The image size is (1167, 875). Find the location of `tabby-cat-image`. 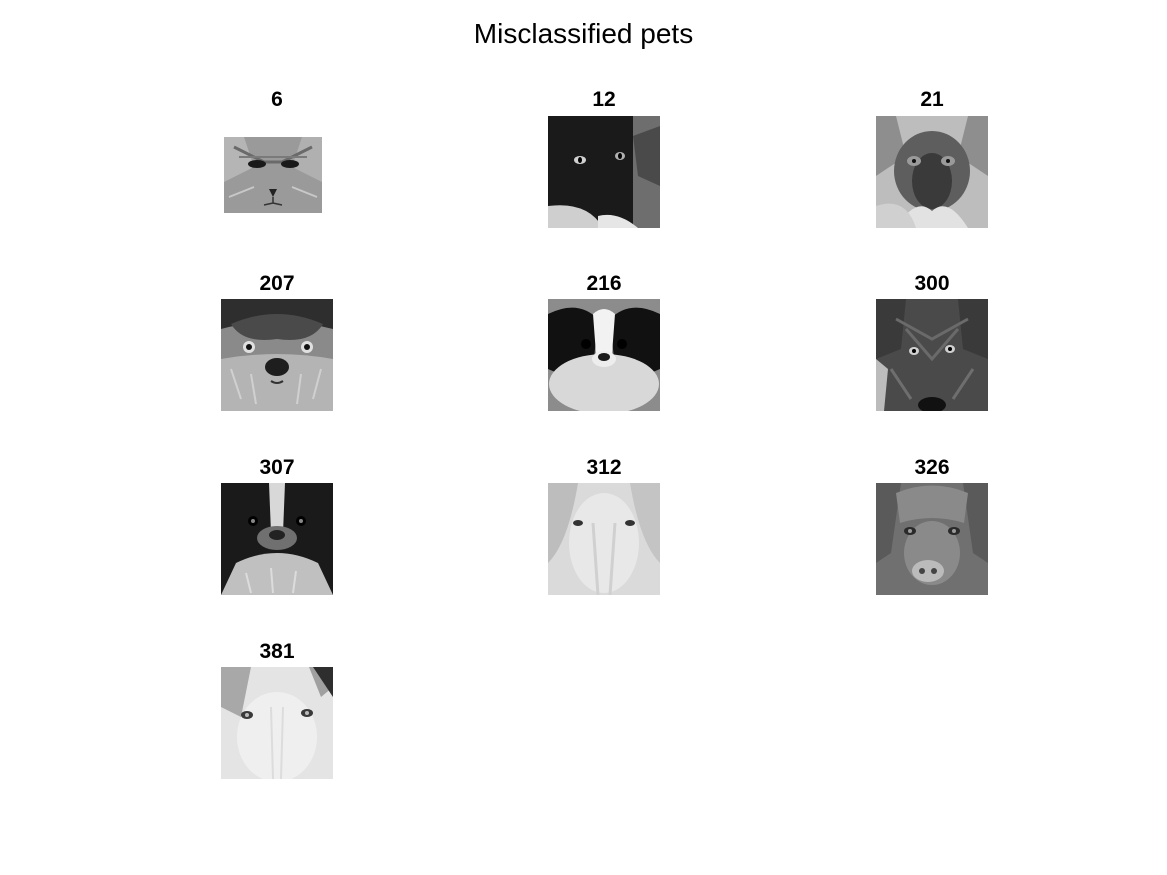

tabby-cat-image is located at coordinates (273, 175).